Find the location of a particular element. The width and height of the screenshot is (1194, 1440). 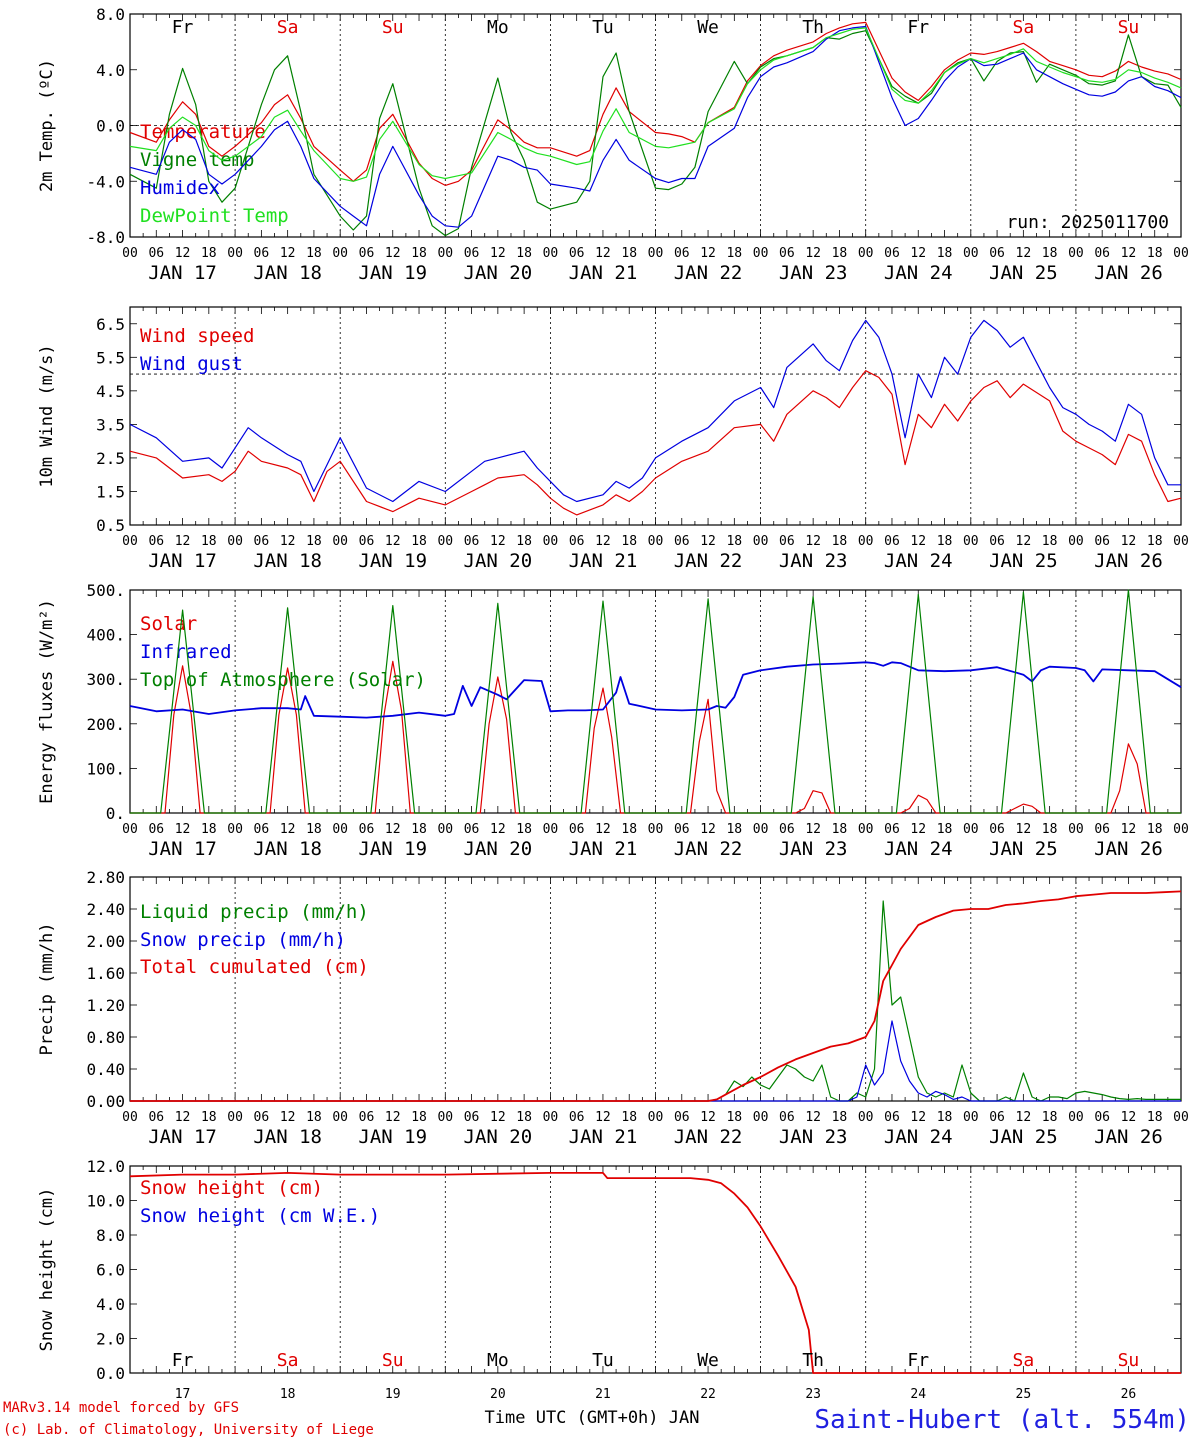

y-tick-label: 0.80 is located at coordinates (105, 1037).